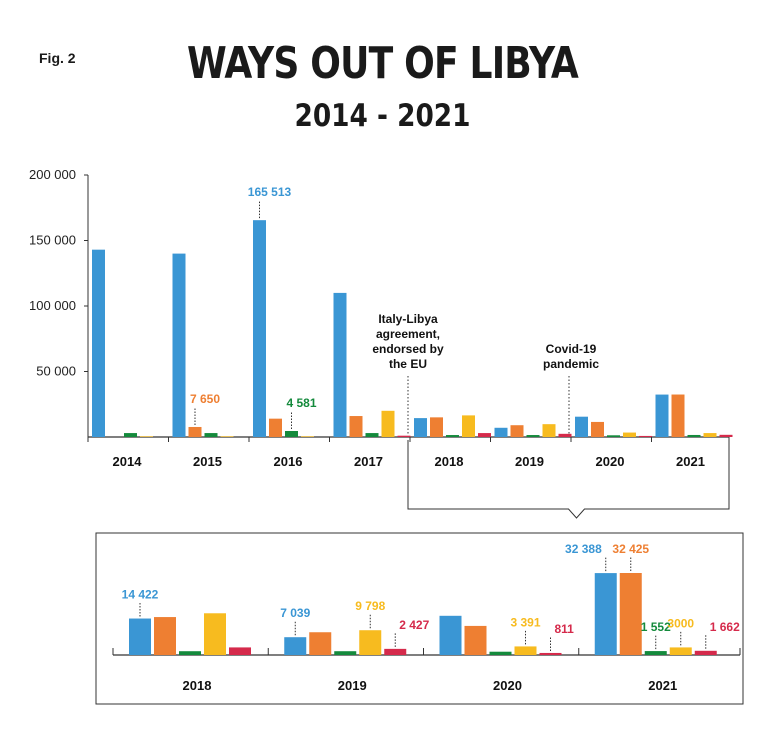 This screenshot has height=731, width=765. I want to click on bar-yellow-2019, so click(549, 430).